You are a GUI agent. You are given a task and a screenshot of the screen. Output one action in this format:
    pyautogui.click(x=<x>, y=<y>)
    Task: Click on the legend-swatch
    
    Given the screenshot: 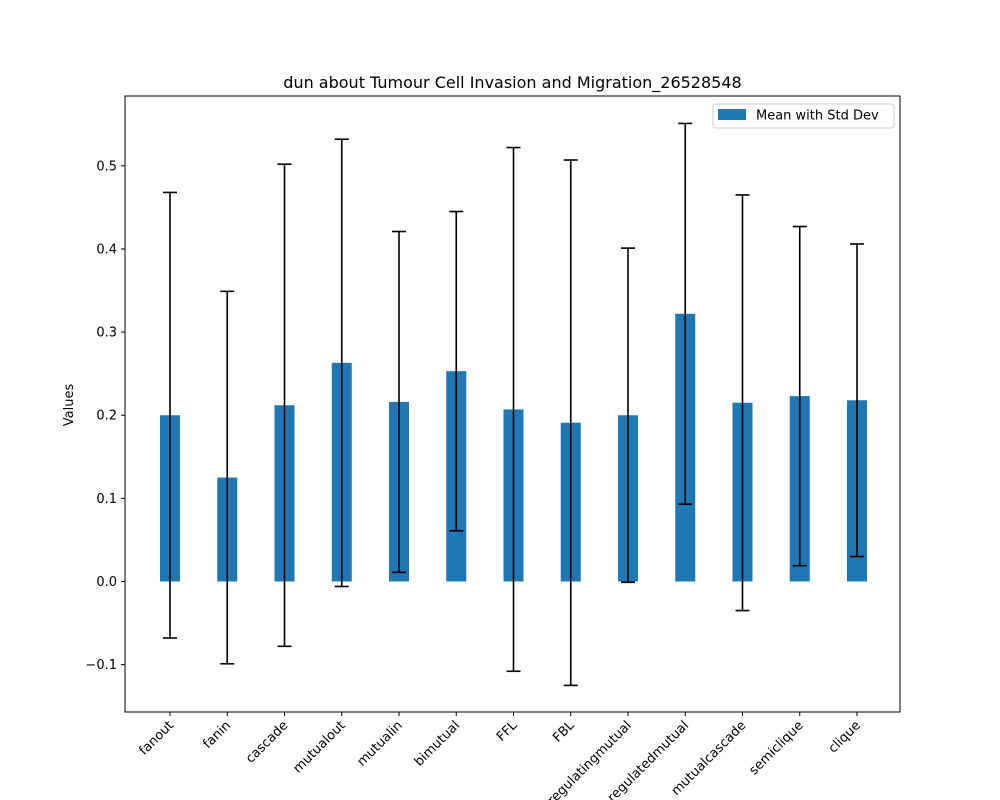 What is the action you would take?
    pyautogui.click(x=732, y=114)
    